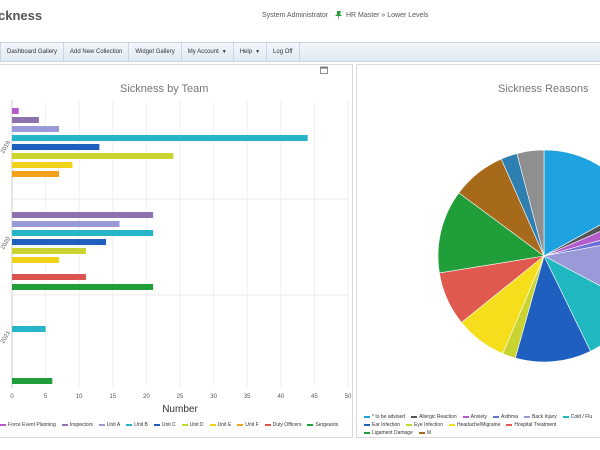  I want to click on bar-unit-d-2020, so click(49, 251).